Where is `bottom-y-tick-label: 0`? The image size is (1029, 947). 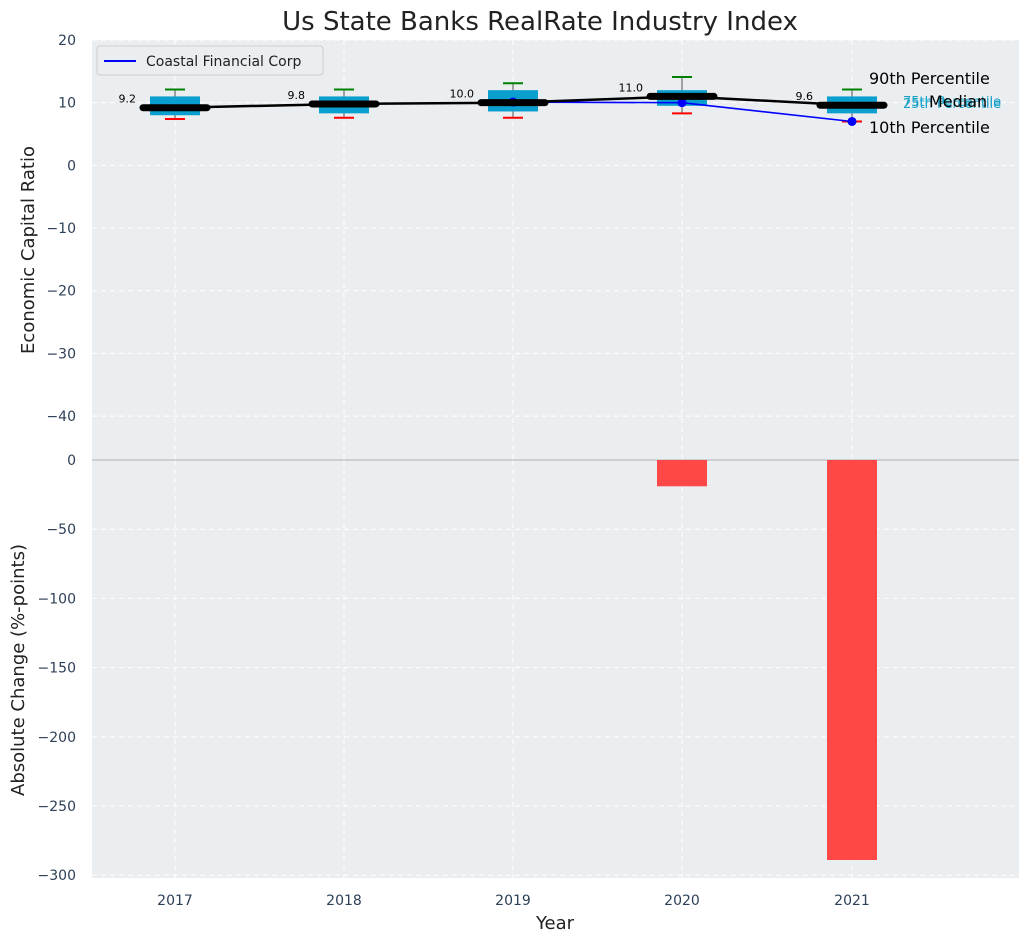
bottom-y-tick-label: 0 is located at coordinates (71, 461).